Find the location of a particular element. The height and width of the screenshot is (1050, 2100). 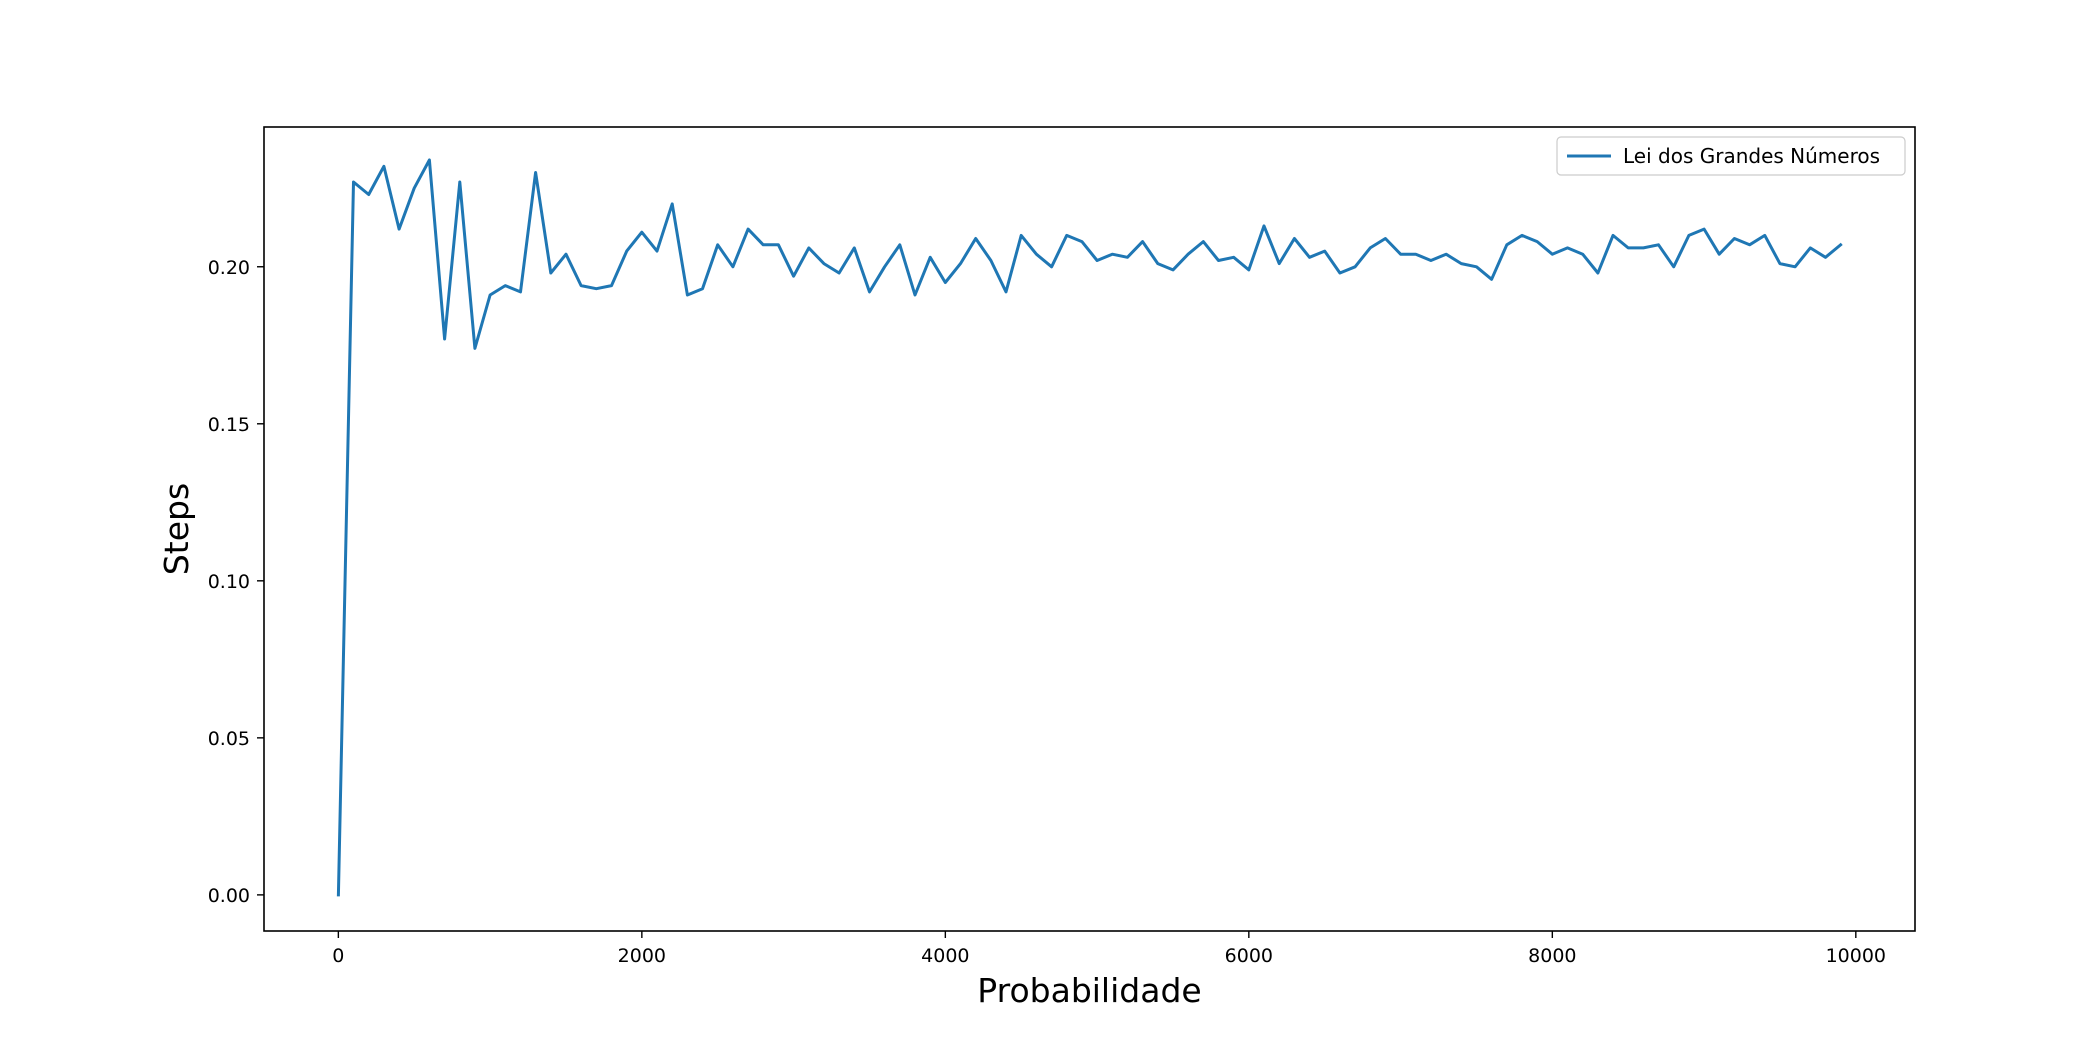

legend: Lei dos Grandes Números is located at coordinates (1731, 156).